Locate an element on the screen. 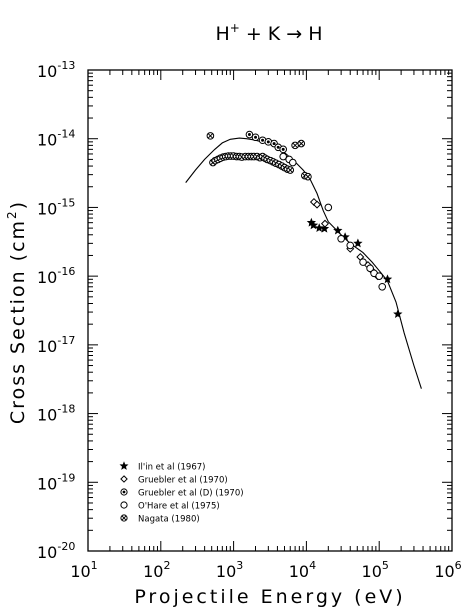 The image size is (470, 610). legend-label: Gruebler et al (D) (1970) is located at coordinates (191, 494).